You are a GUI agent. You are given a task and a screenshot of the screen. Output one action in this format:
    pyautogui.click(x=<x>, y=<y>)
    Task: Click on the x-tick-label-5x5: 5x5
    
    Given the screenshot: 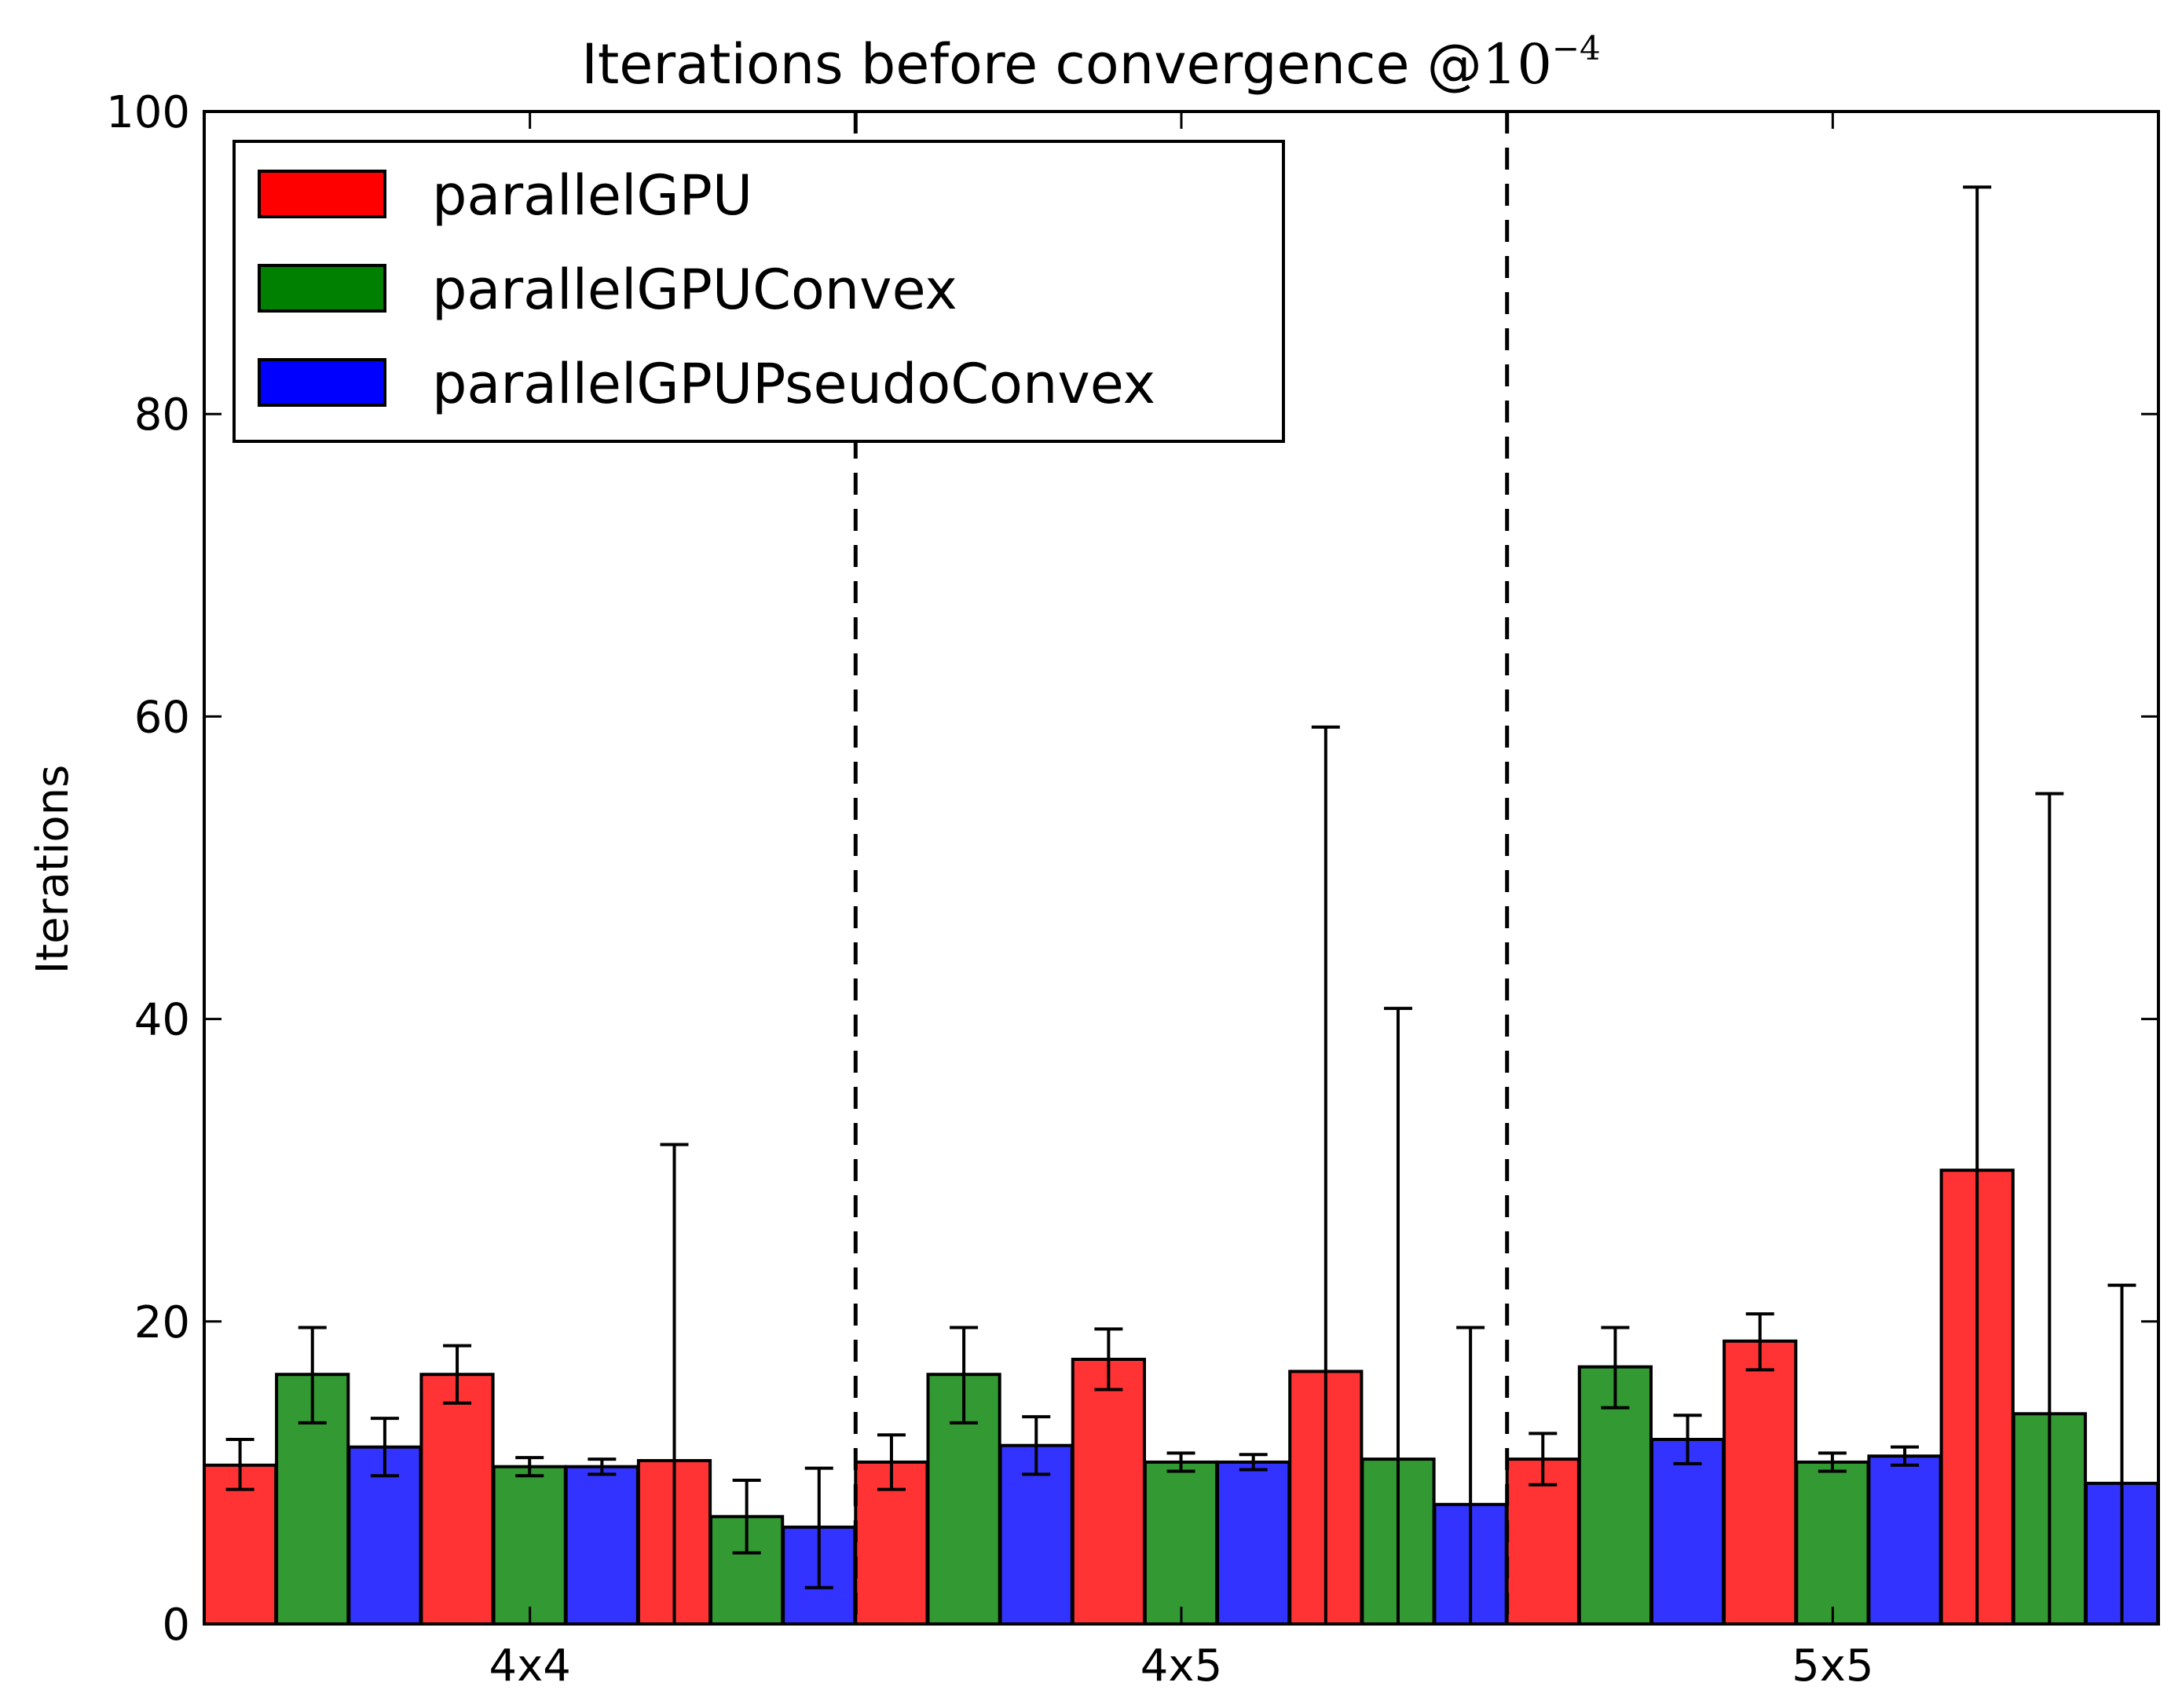 What is the action you would take?
    pyautogui.click(x=1833, y=1666)
    